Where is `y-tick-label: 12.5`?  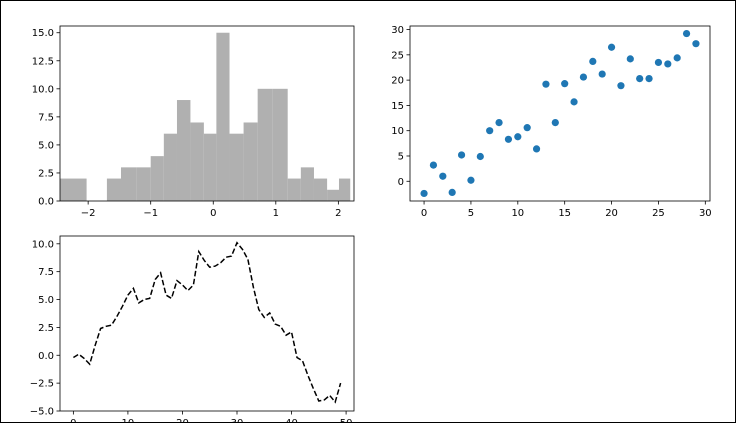 y-tick-label: 12.5 is located at coordinates (43, 61).